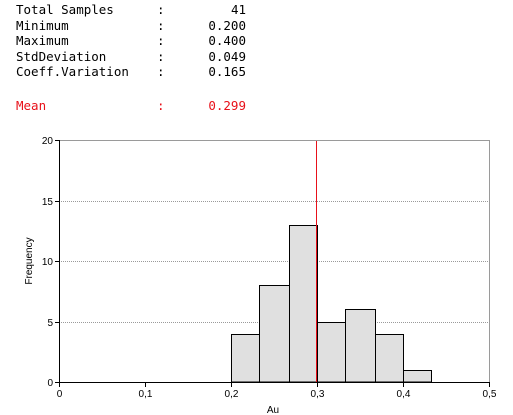  I want to click on x-tick-label: 0,5, so click(490, 394).